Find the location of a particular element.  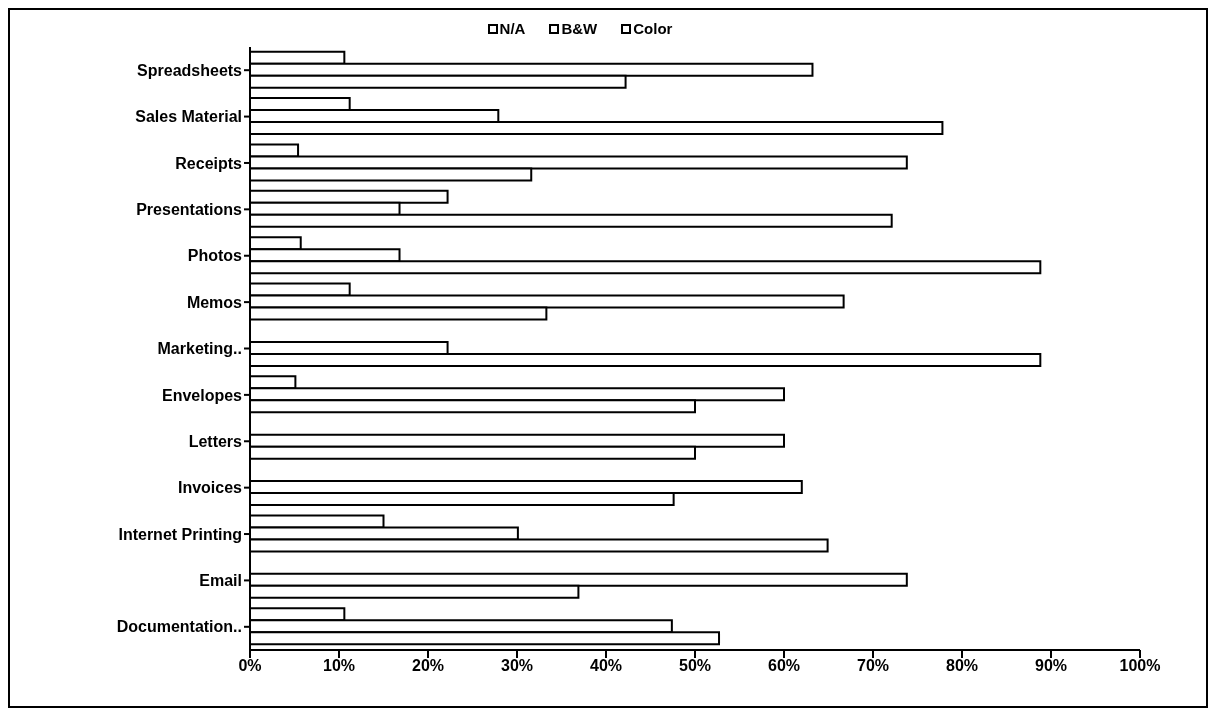

x-tick-label: 50% is located at coordinates (695, 666).